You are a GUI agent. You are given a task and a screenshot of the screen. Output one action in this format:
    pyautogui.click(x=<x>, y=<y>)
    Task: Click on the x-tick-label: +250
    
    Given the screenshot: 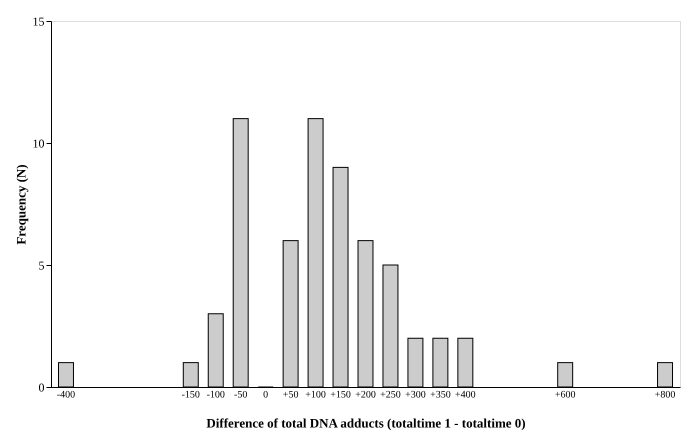 What is the action you would take?
    pyautogui.click(x=390, y=395)
    